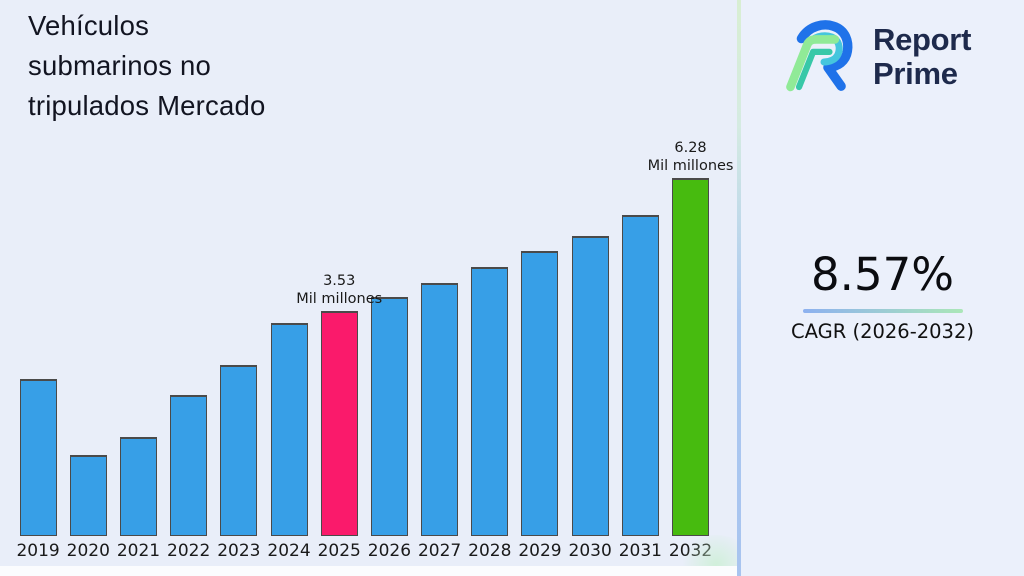 The image size is (1024, 576). I want to click on bar-2028, so click(490, 401).